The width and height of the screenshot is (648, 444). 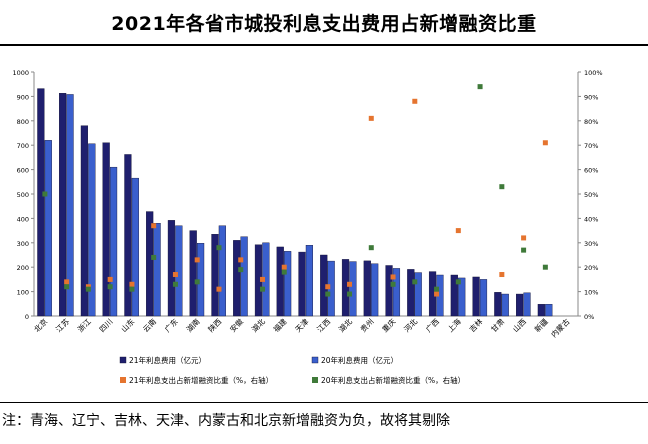 What do you see at coordinates (23, 244) in the screenshot?
I see `y-left-tick-label: 300` at bounding box center [23, 244].